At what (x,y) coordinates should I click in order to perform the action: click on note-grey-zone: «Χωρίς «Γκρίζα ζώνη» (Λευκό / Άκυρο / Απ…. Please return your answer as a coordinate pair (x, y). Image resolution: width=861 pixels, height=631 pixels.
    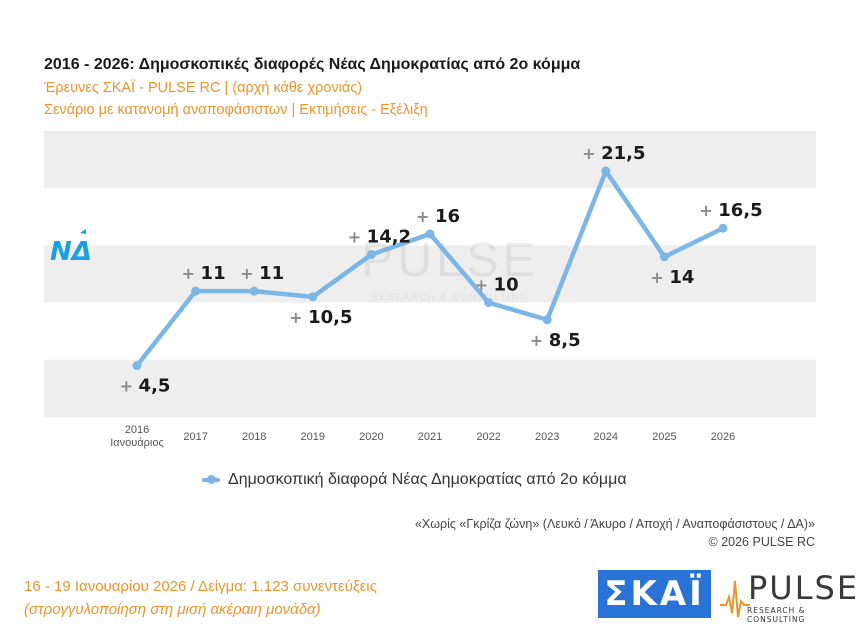
    Looking at the image, I should click on (614, 524).